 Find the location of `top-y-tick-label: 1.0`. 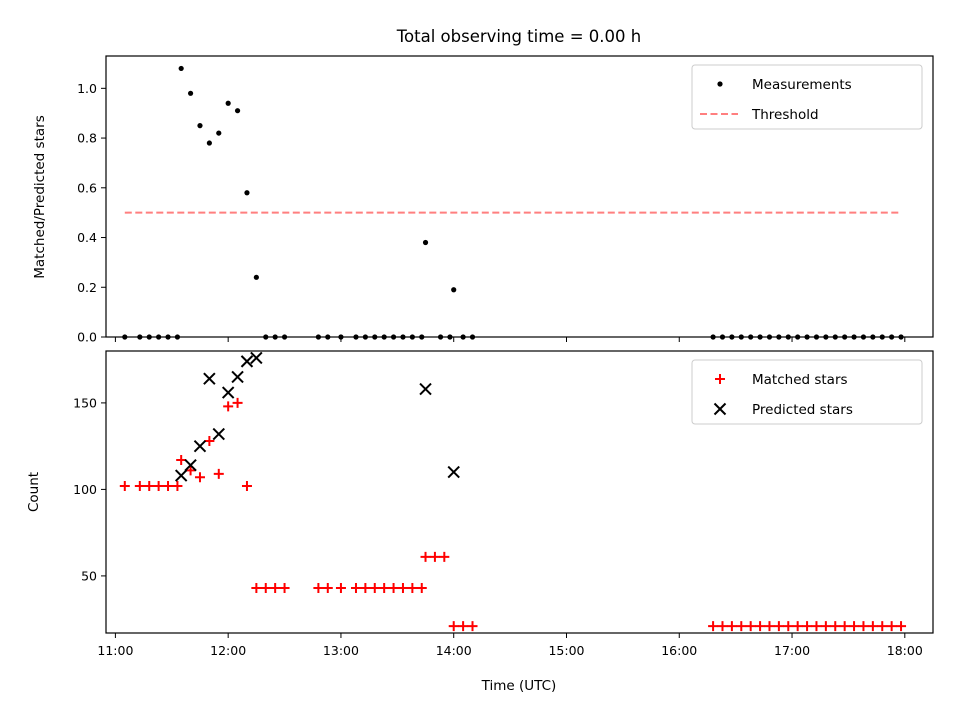

top-y-tick-label: 1.0 is located at coordinates (87, 88).